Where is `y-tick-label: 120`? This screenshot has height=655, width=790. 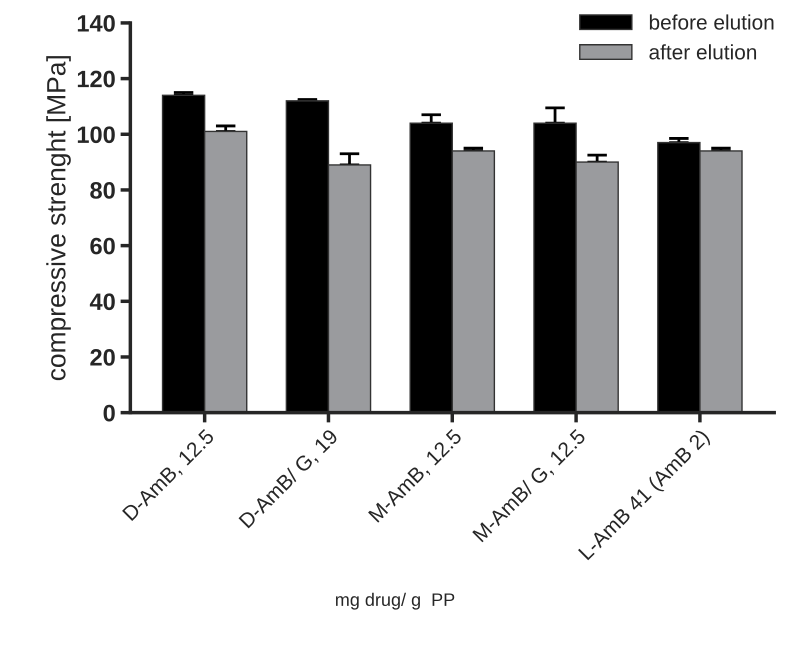
y-tick-label: 120 is located at coordinates (96, 79).